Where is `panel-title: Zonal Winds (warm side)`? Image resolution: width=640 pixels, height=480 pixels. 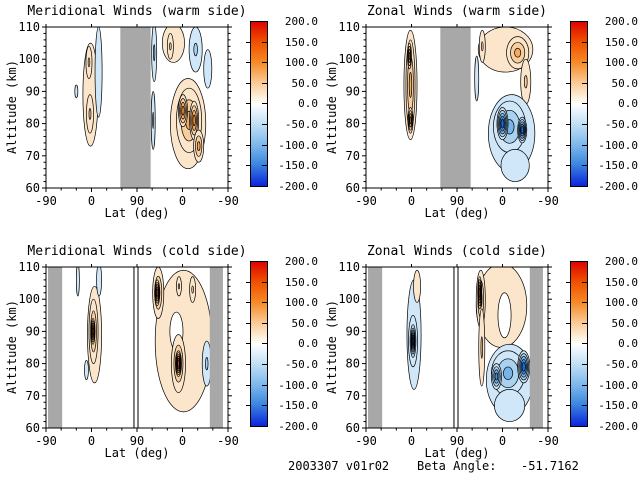 panel-title: Zonal Winds (warm side) is located at coordinates (456, 11).